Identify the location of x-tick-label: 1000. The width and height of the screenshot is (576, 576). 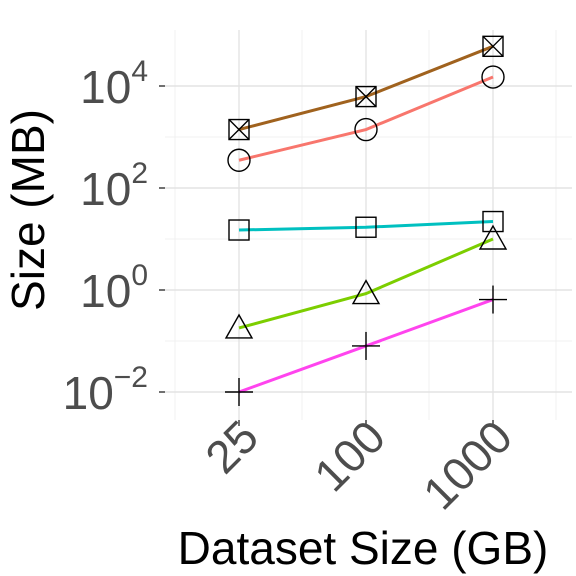
(467, 464).